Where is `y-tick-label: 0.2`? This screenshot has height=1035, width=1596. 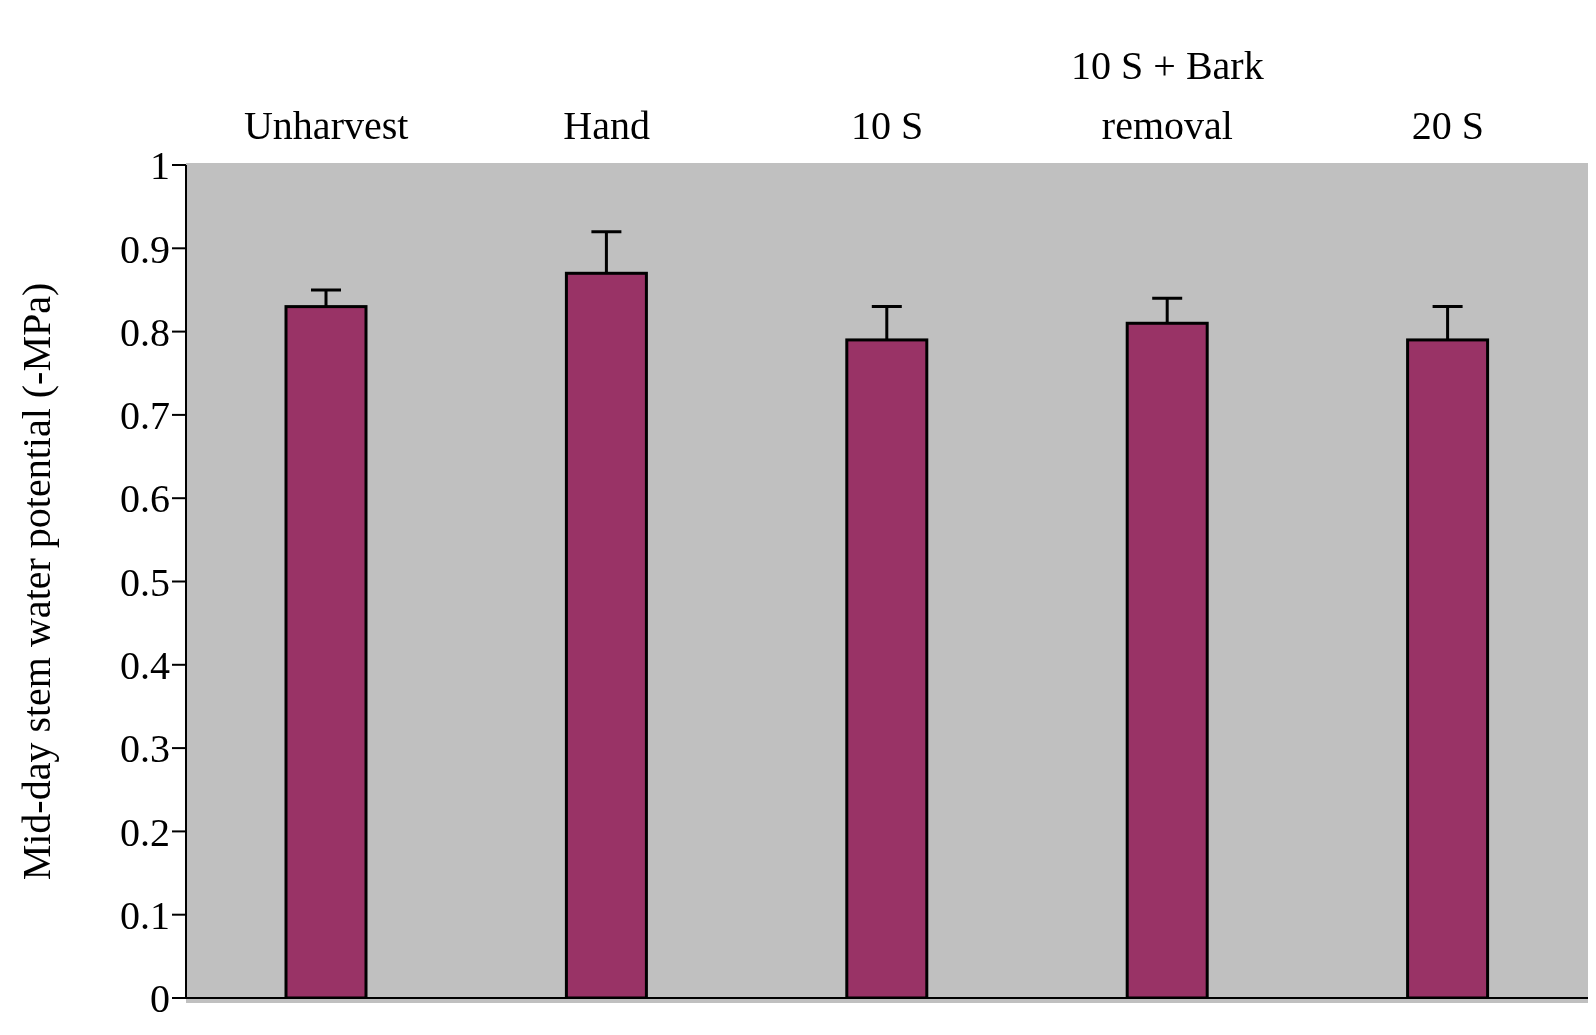 y-tick-label: 0.2 is located at coordinates (145, 832).